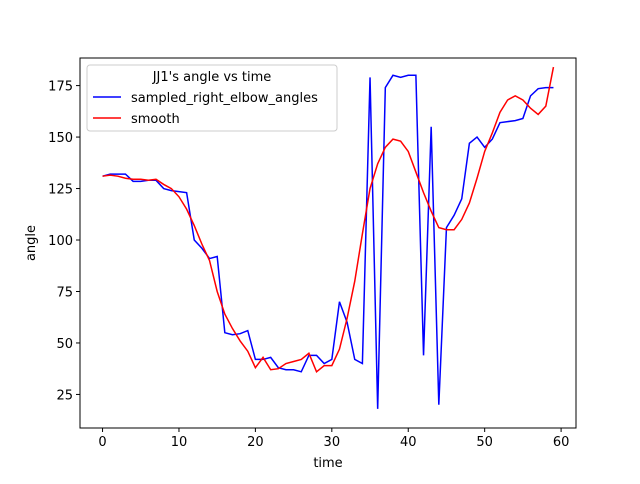 This screenshot has height=484, width=640. I want to click on y-tick-label: 150, so click(60, 138).